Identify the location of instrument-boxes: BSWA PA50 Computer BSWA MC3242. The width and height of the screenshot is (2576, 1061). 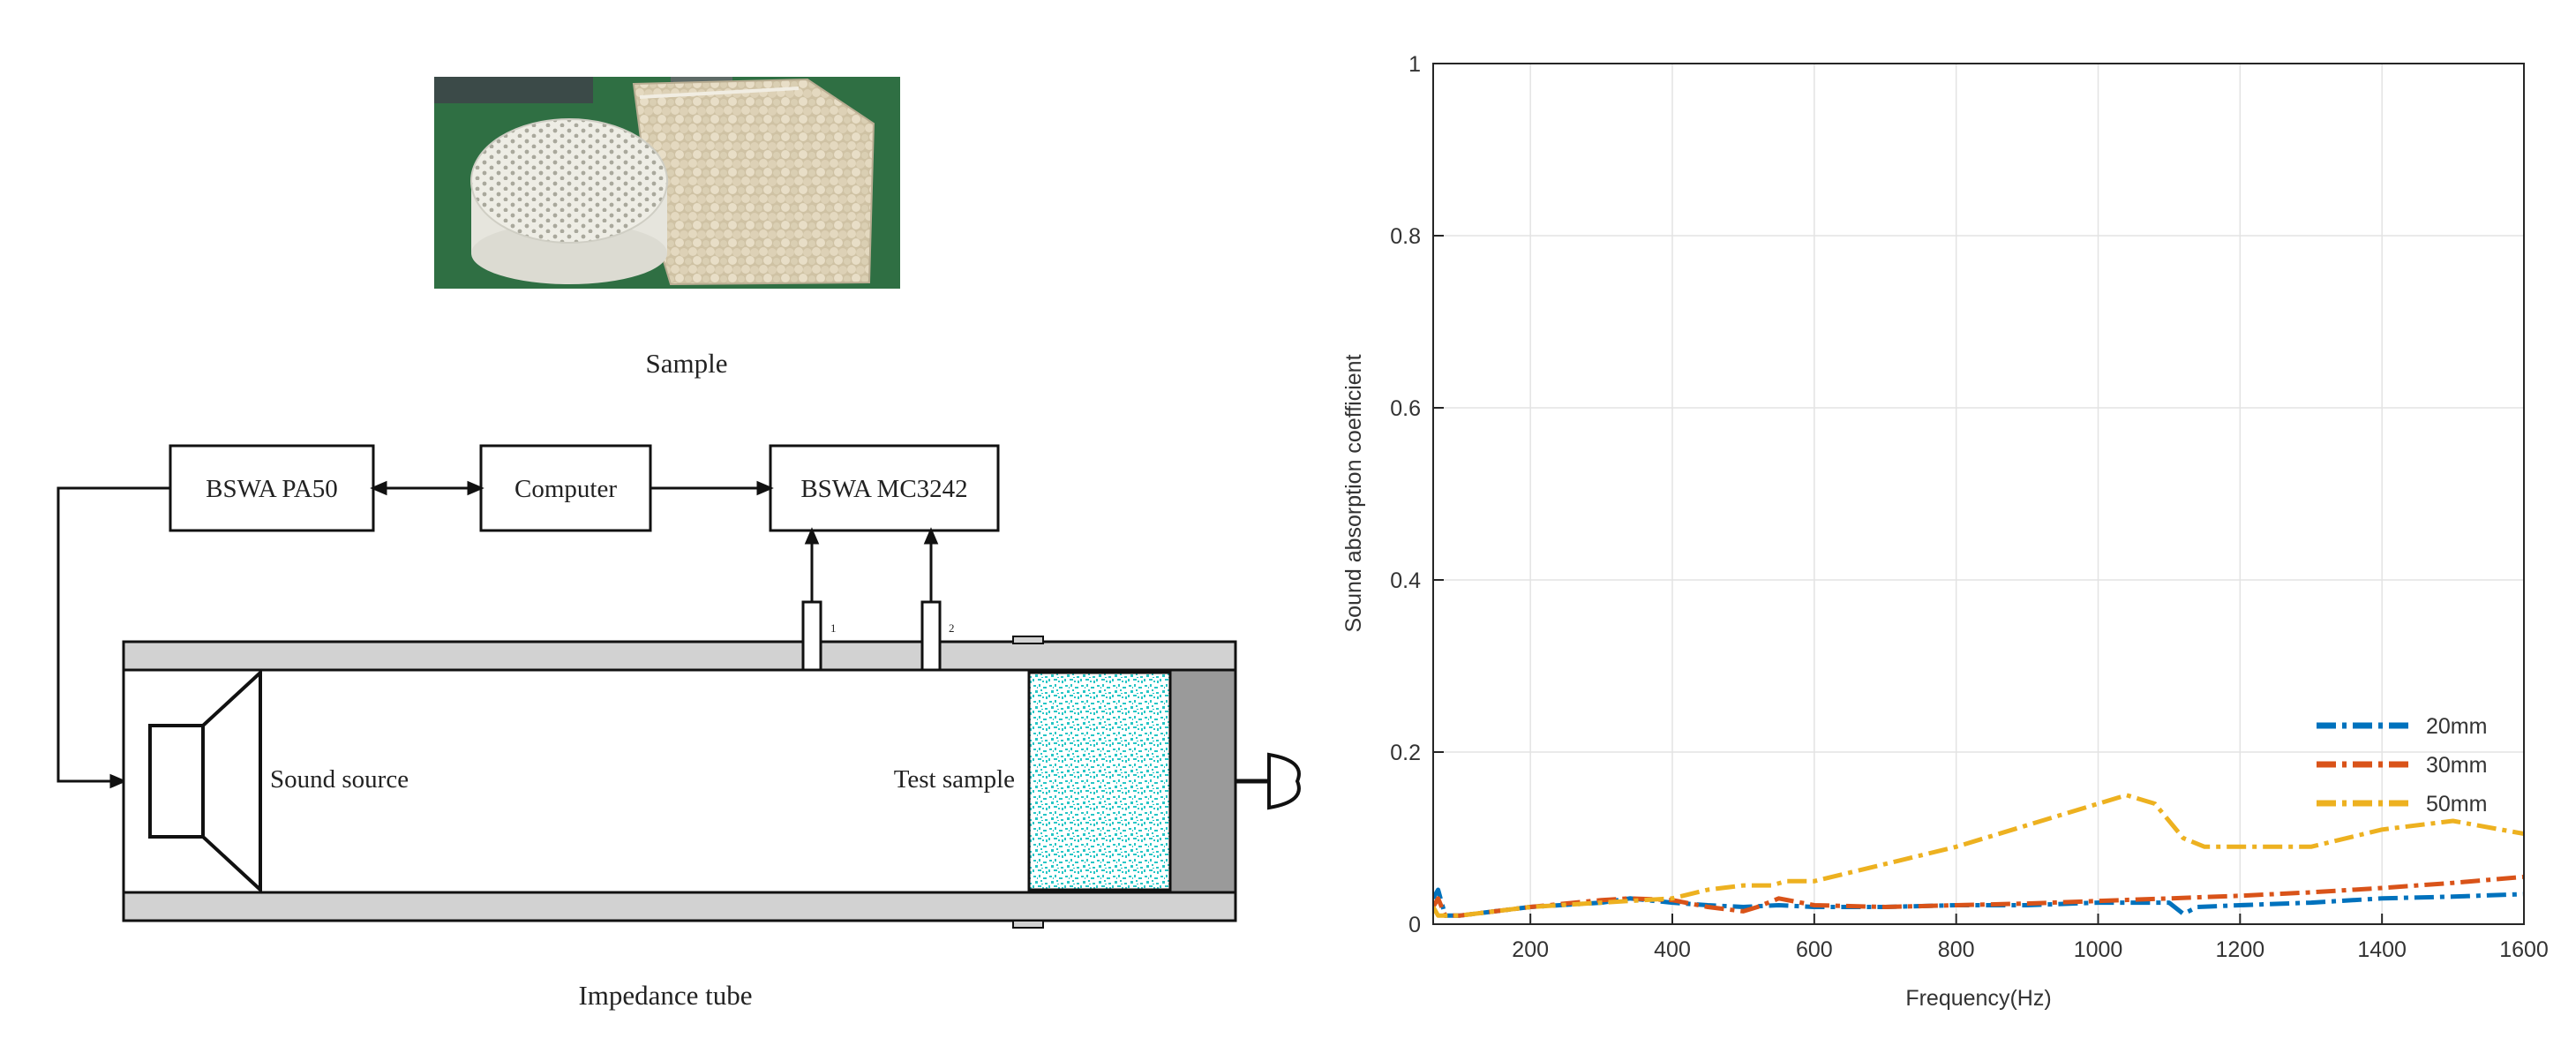
(584, 488).